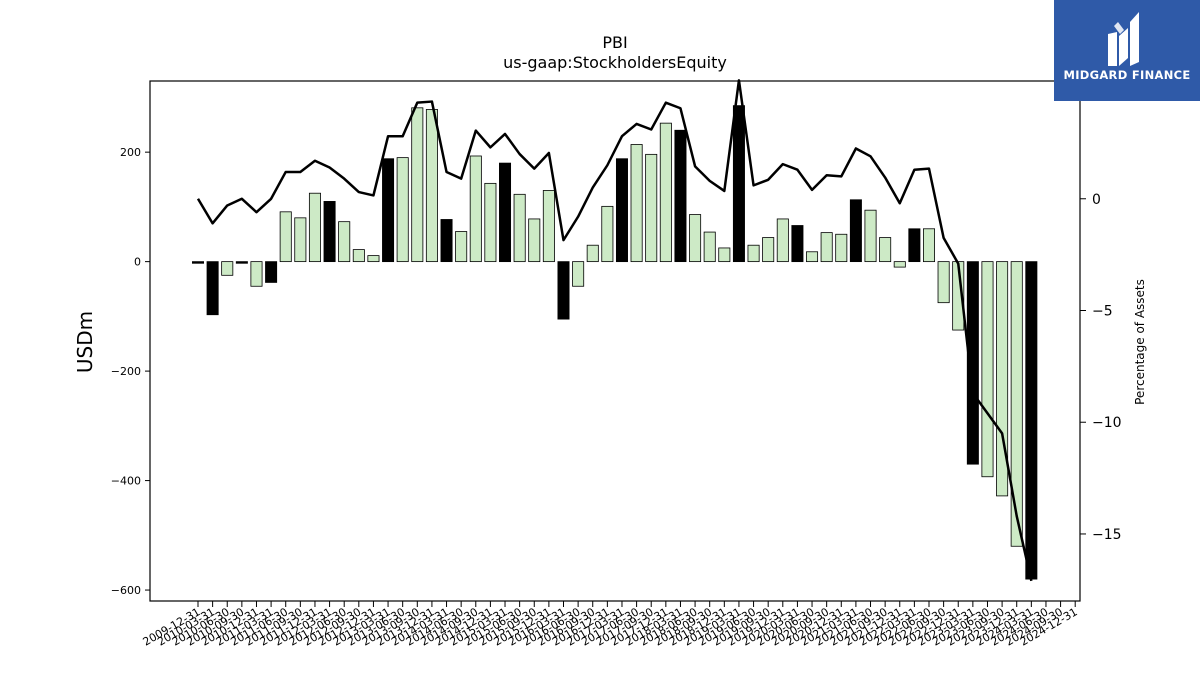 This screenshot has width=1200, height=675. I want to click on y2-tick-label: −10, so click(1107, 423).